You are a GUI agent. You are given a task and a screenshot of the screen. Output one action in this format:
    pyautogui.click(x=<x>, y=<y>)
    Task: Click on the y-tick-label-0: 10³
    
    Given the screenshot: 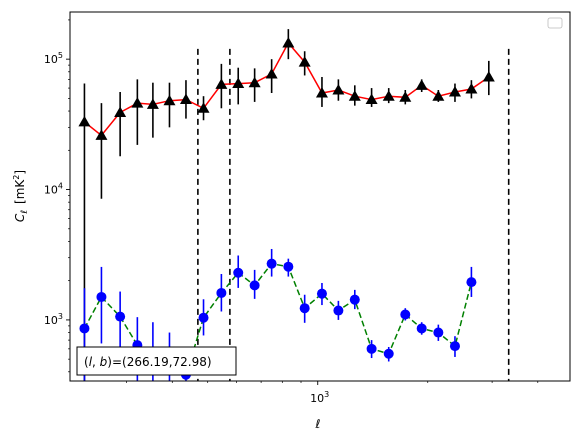 What is the action you would take?
    pyautogui.click(x=53, y=319)
    